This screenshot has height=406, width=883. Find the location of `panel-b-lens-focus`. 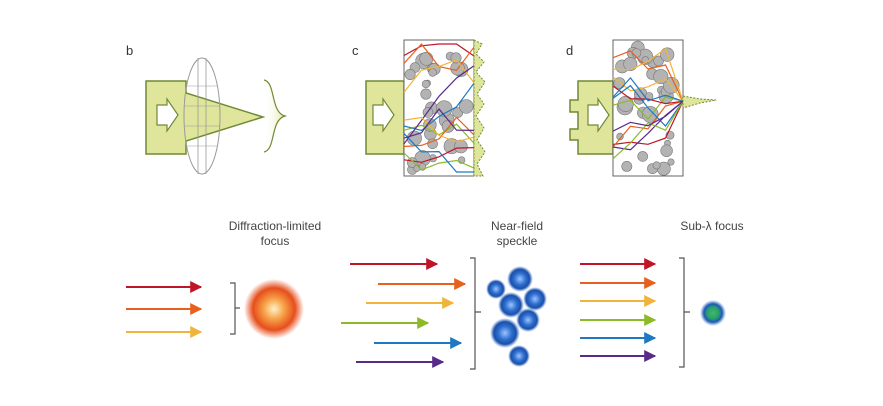

panel-b-lens-focus is located at coordinates (216, 116).